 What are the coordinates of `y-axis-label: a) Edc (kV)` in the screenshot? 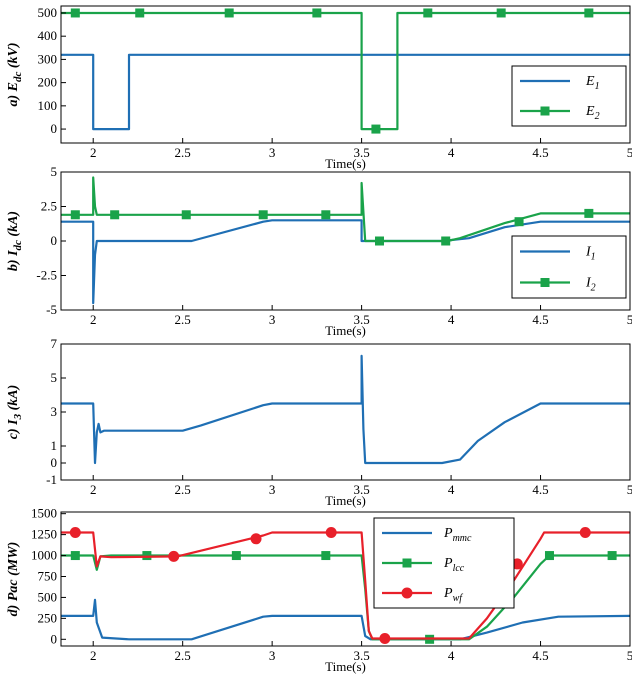 It's located at (15, 74).